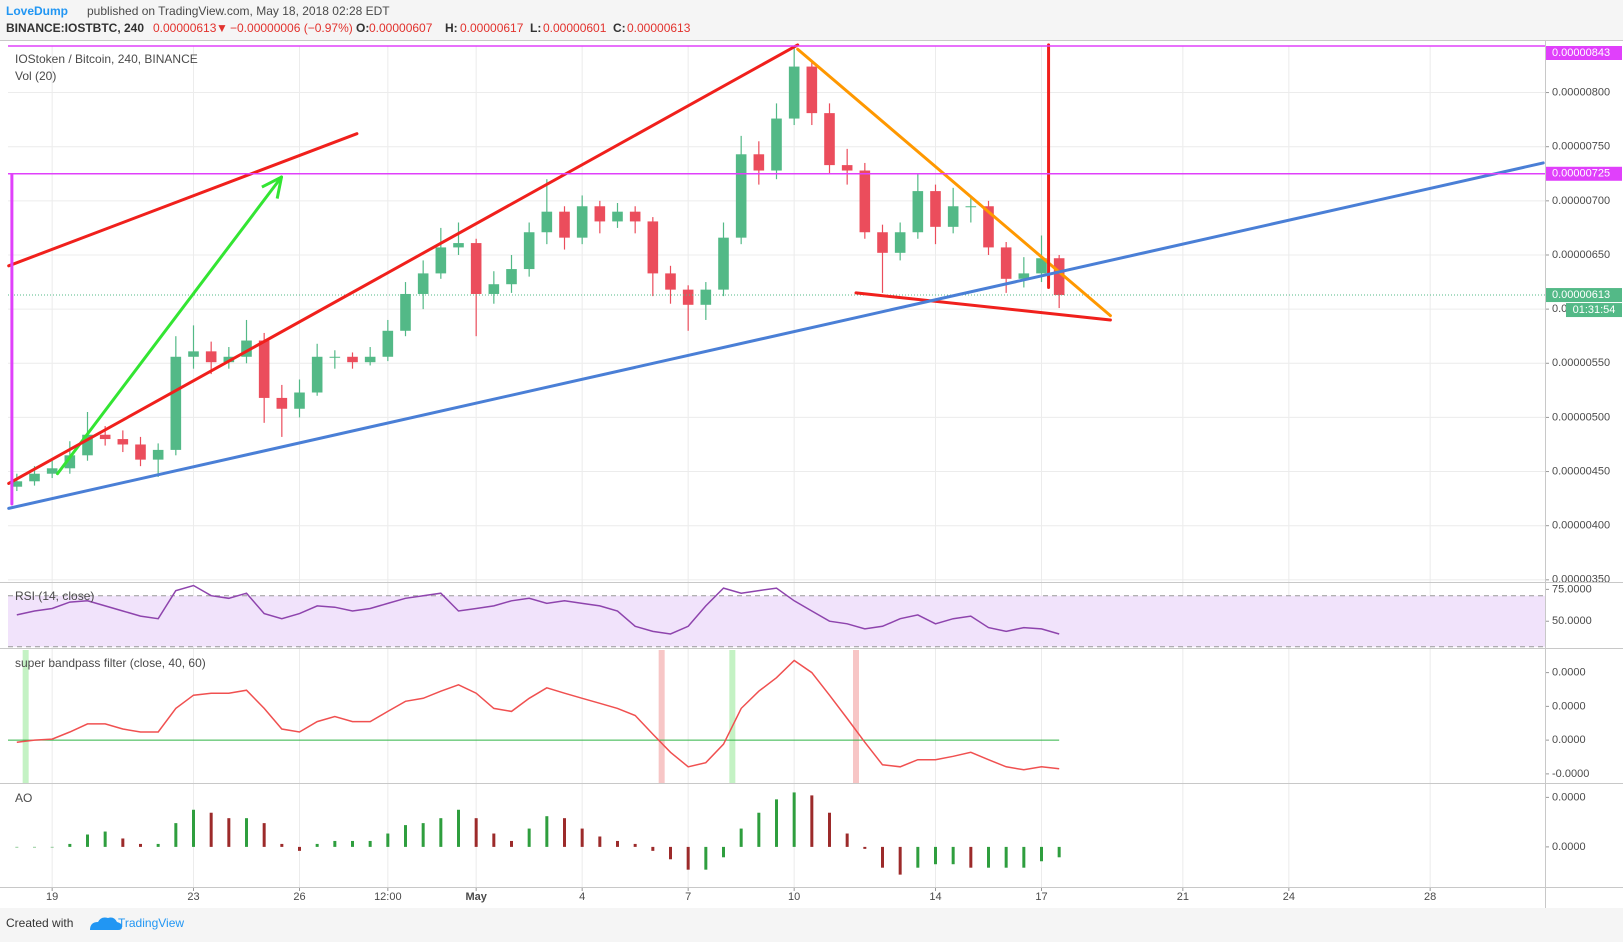 This screenshot has height=942, width=1623. Describe the element at coordinates (39, 923) in the screenshot. I see `created-with: Created with` at that location.